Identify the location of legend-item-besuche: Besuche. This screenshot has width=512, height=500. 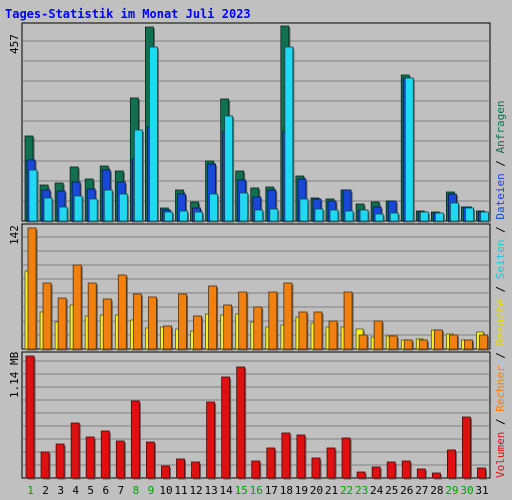
(500, 322).